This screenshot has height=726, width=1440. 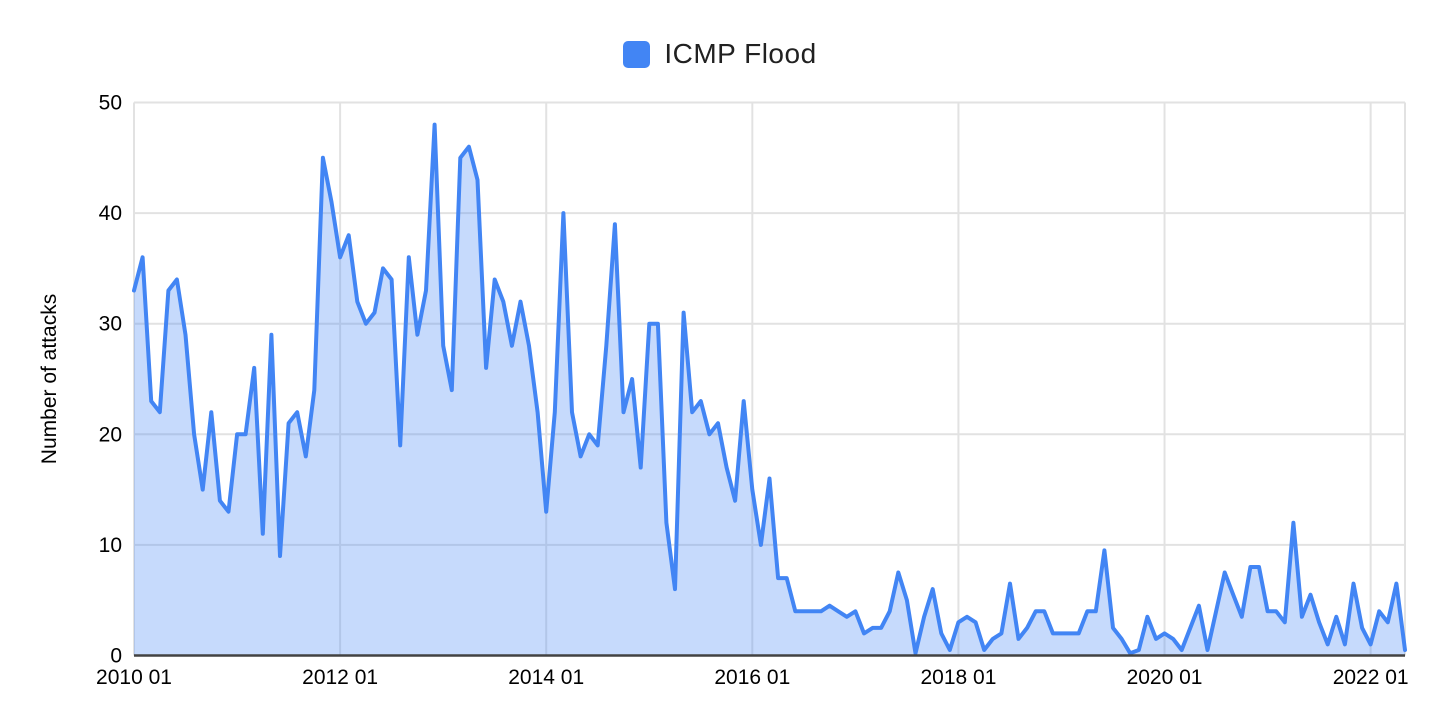 What do you see at coordinates (110, 103) in the screenshot?
I see `y-tick-label: 50` at bounding box center [110, 103].